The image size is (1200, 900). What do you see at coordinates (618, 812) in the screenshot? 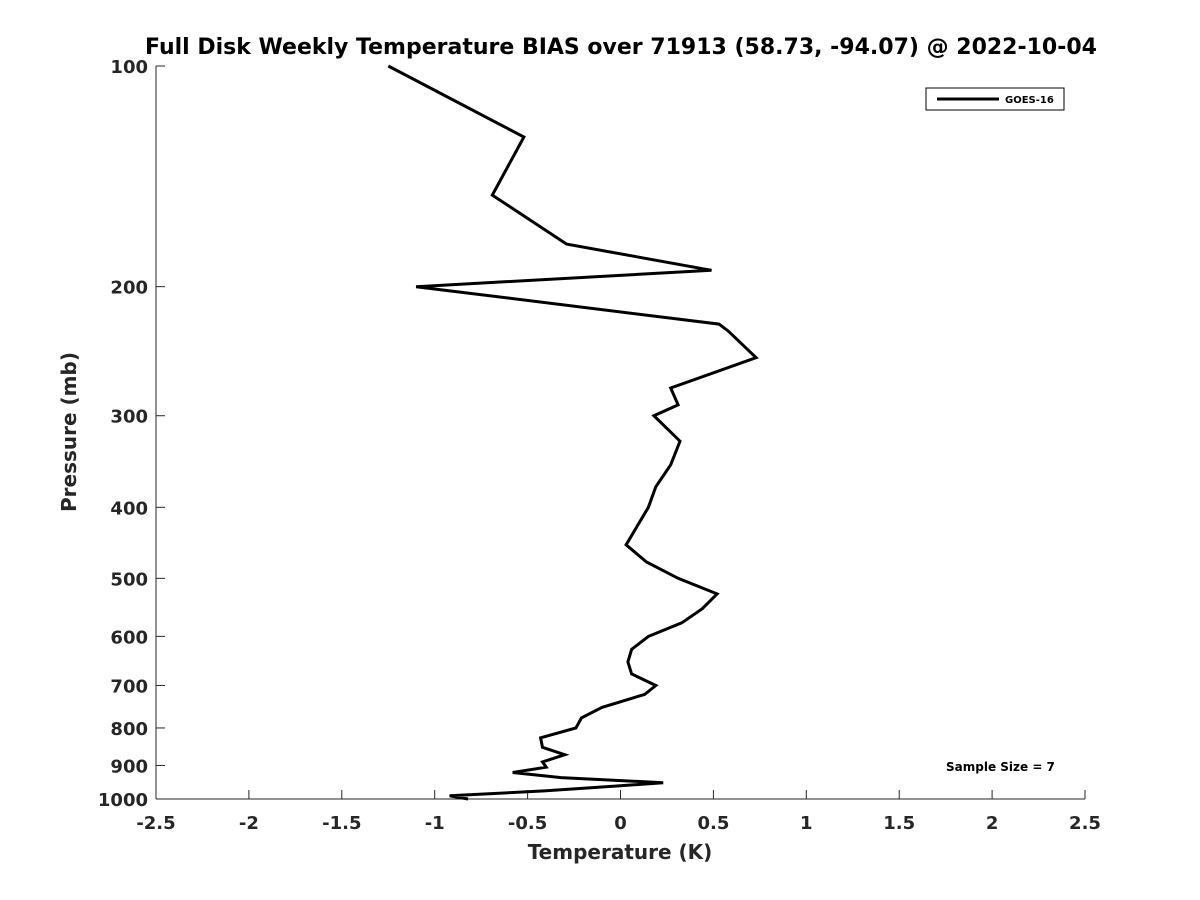
I see `x-ticks: -2.5 -2 -1.5 -1 -0.5 0 0.5 1 1.5 2 2.5` at bounding box center [618, 812].